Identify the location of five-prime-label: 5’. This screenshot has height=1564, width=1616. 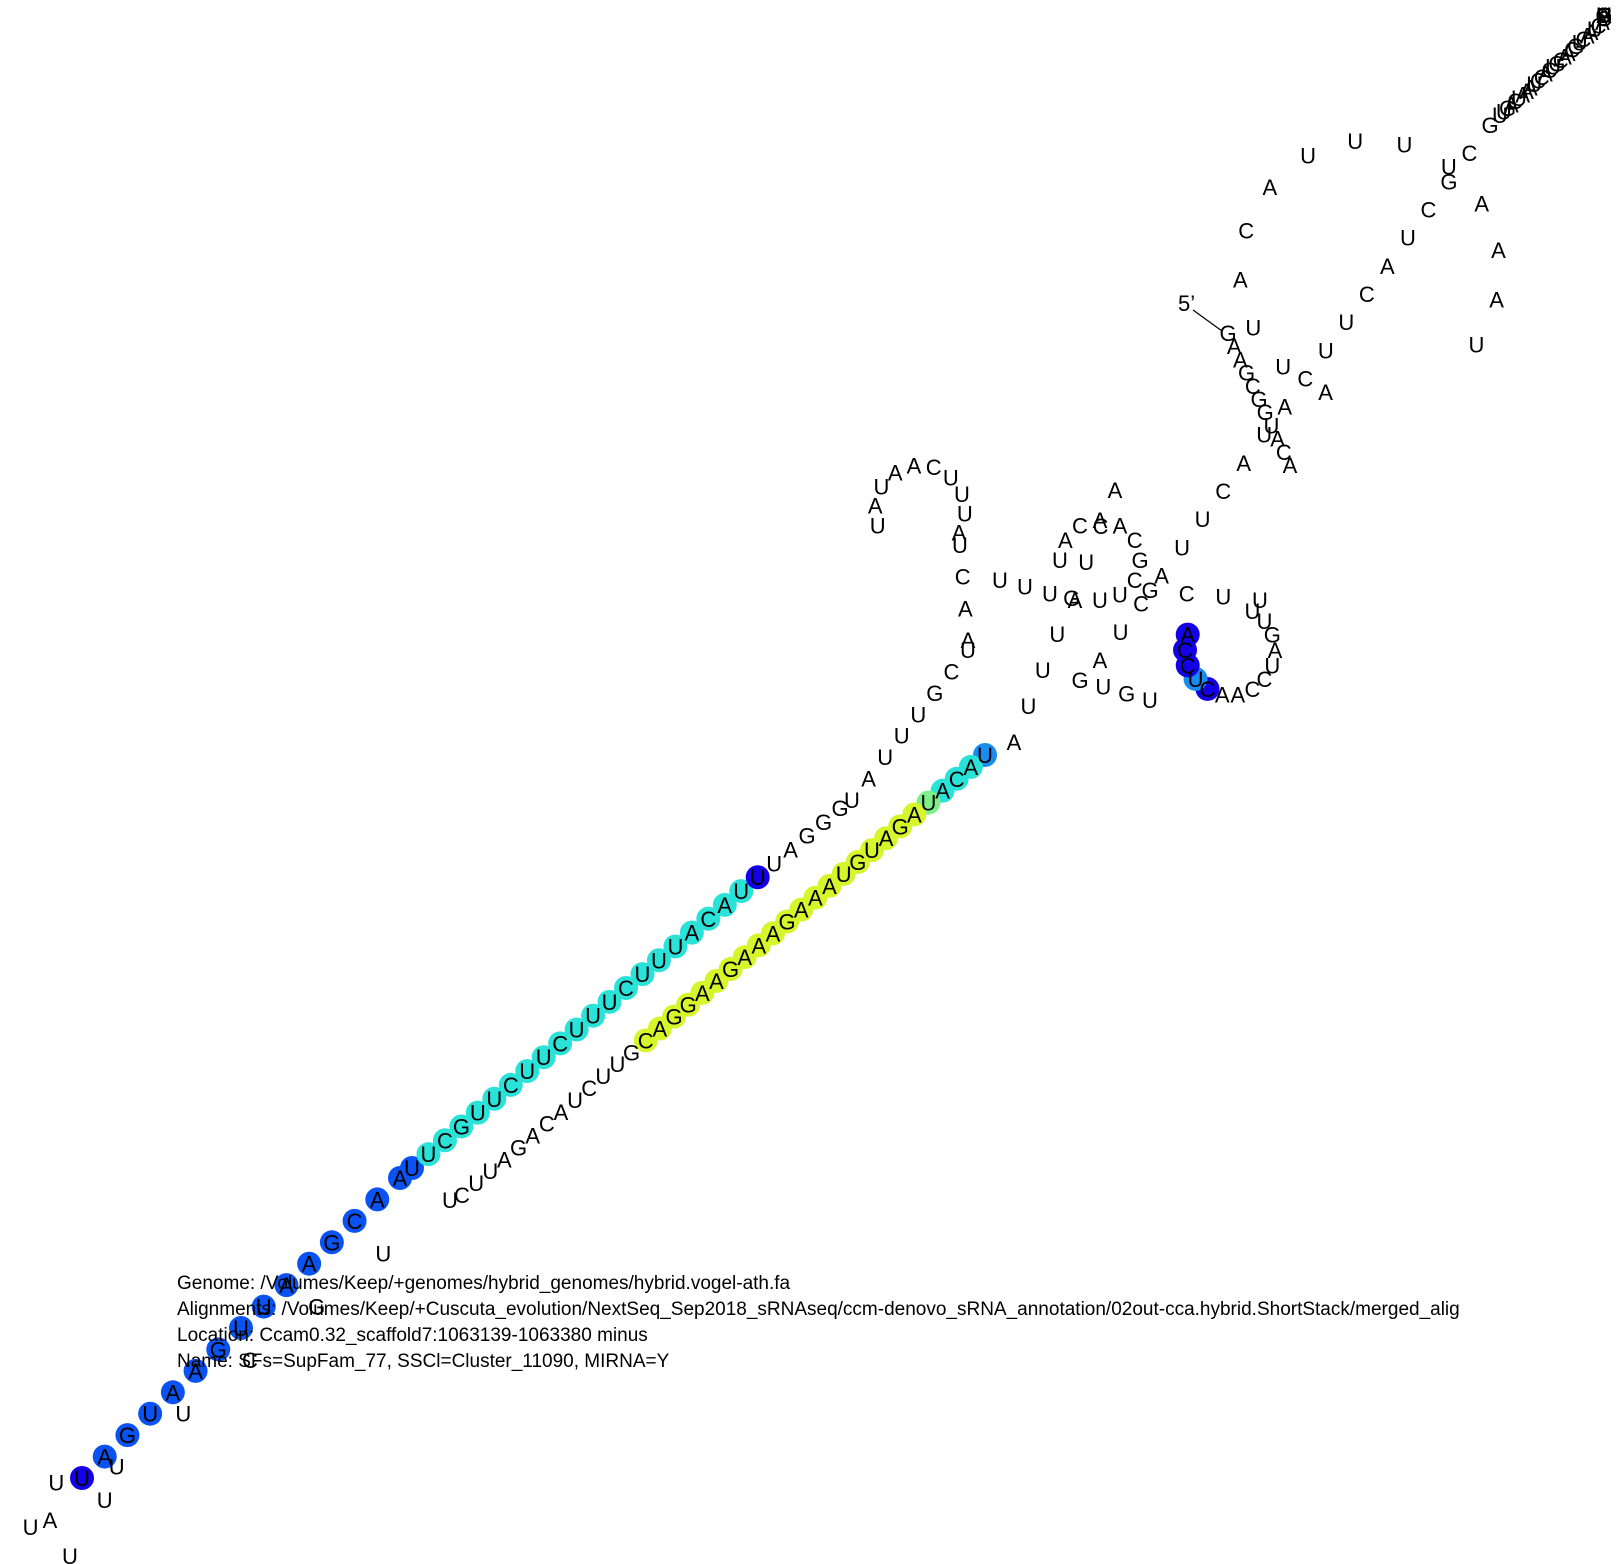
(1186, 303).